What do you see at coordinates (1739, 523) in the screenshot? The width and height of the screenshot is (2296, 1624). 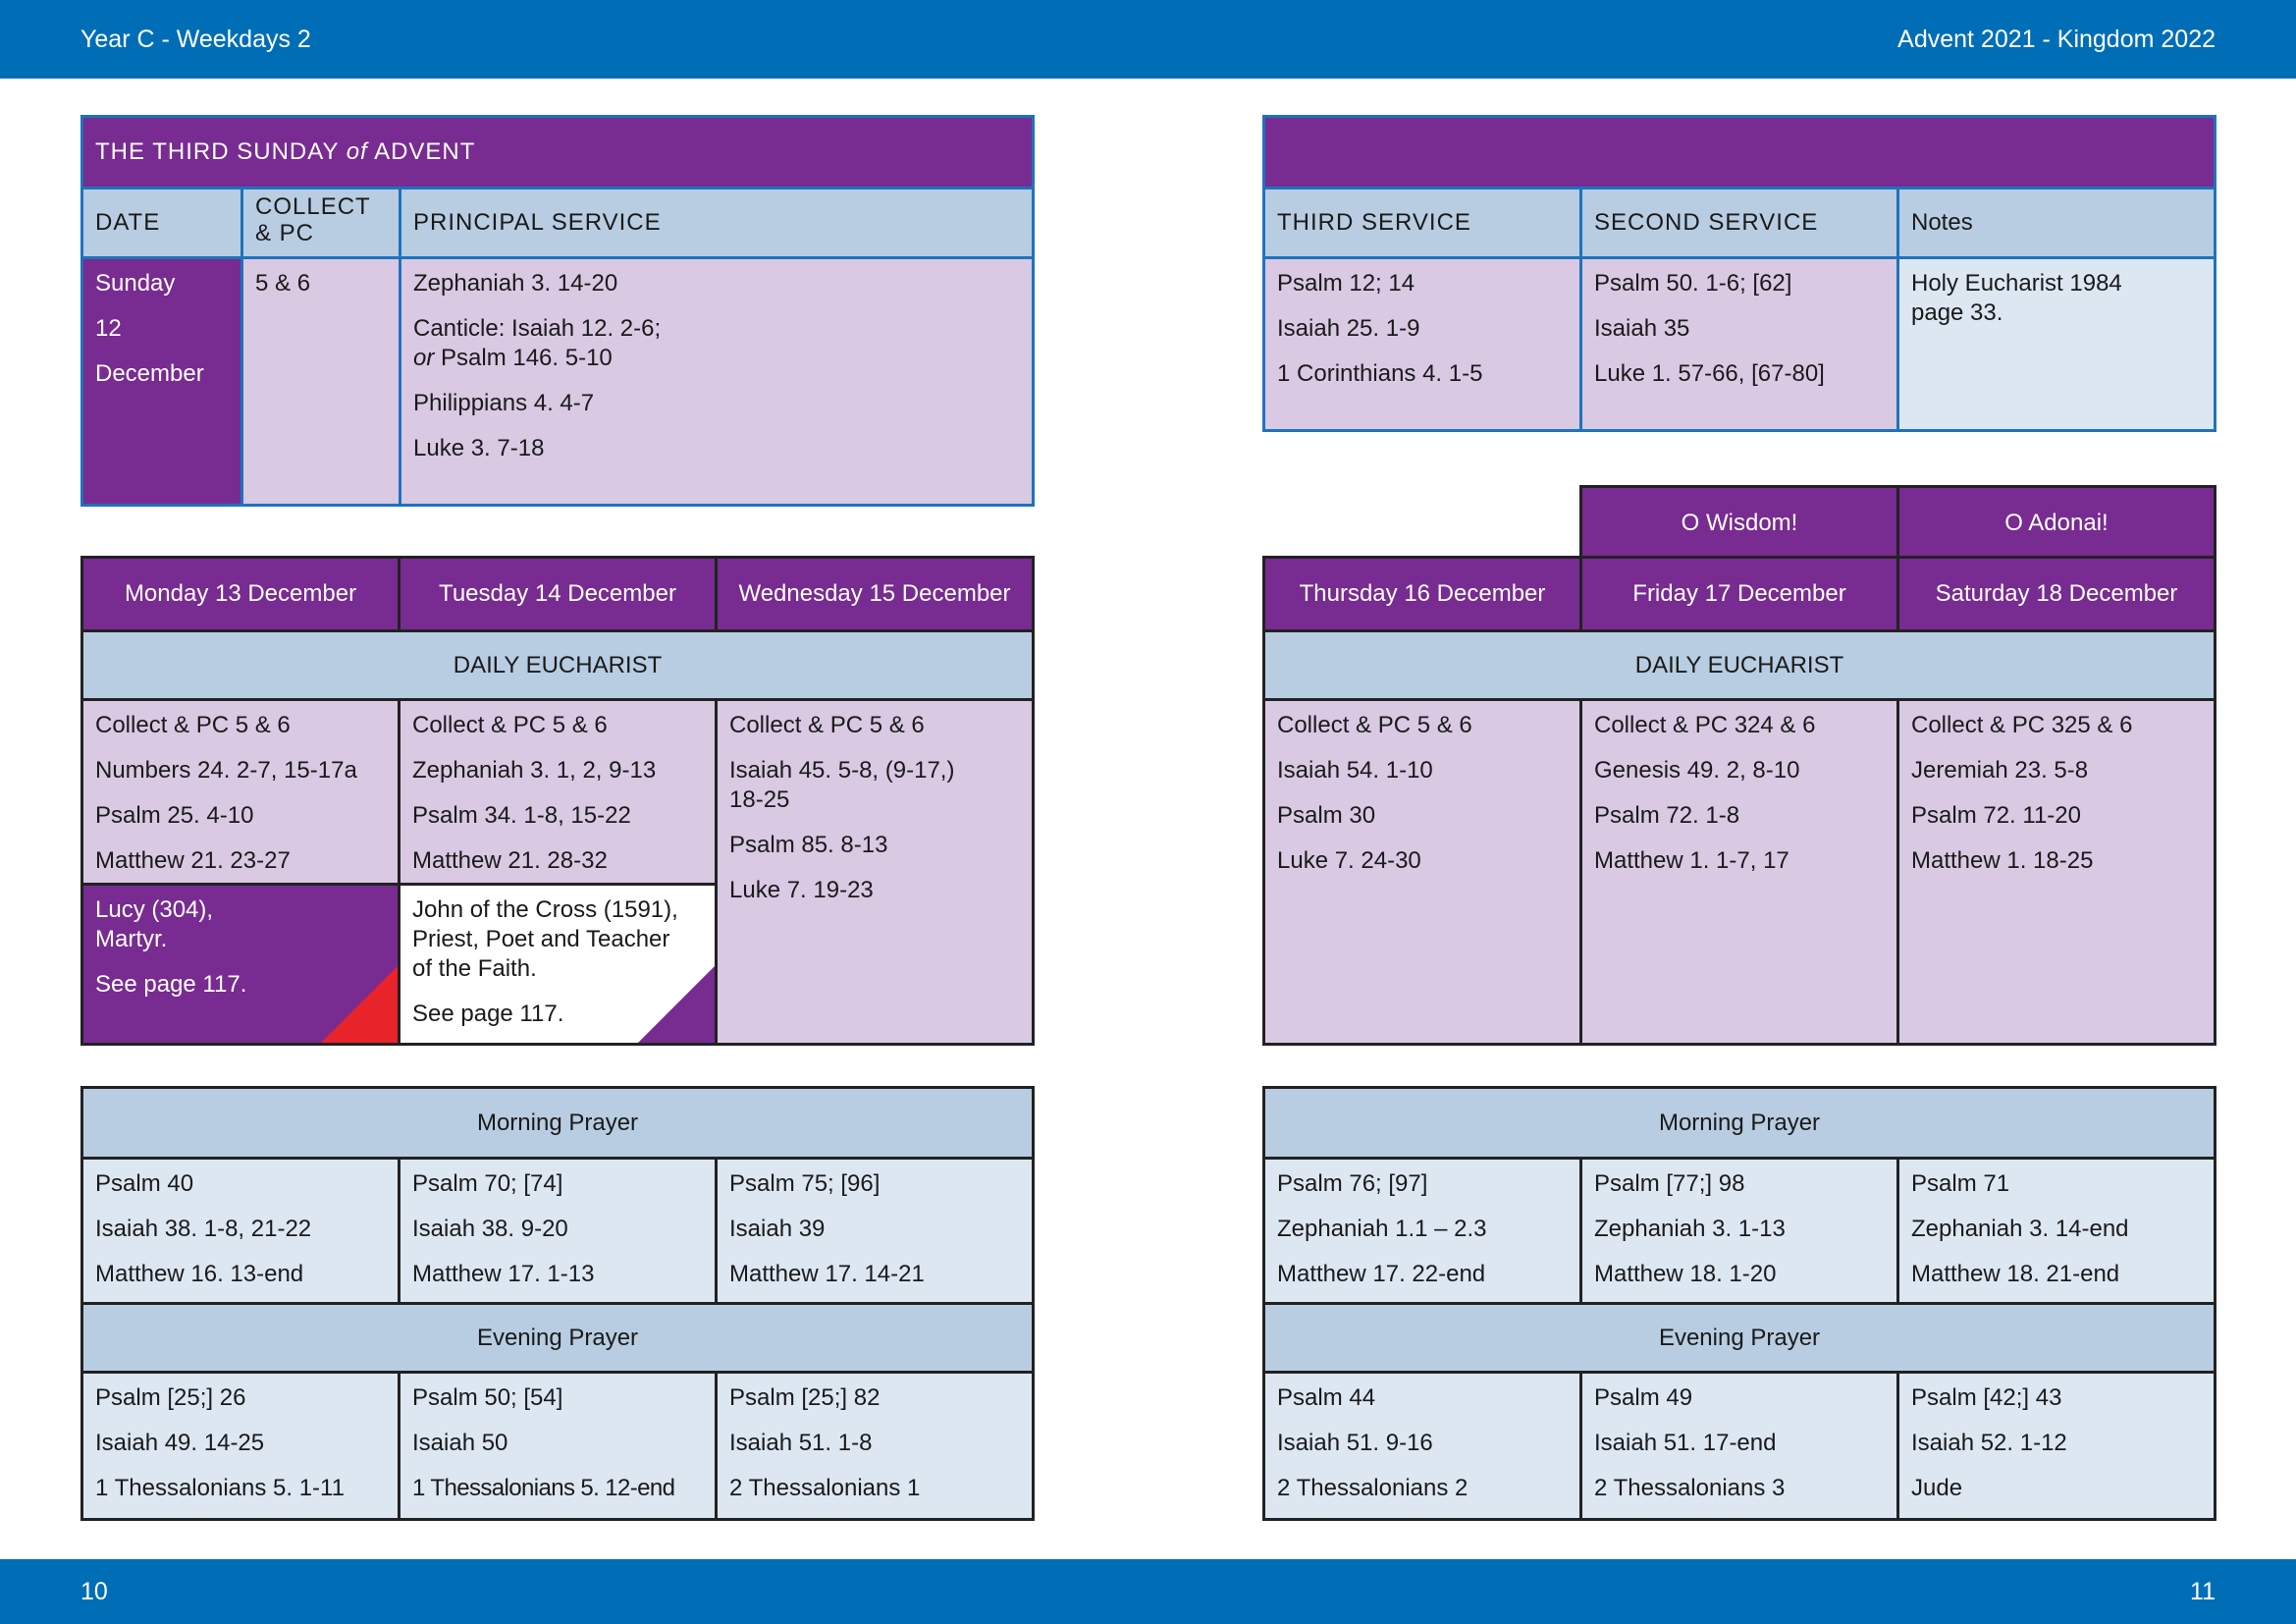 I see `antiphon-o-wisdom: O Wisdom!` at bounding box center [1739, 523].